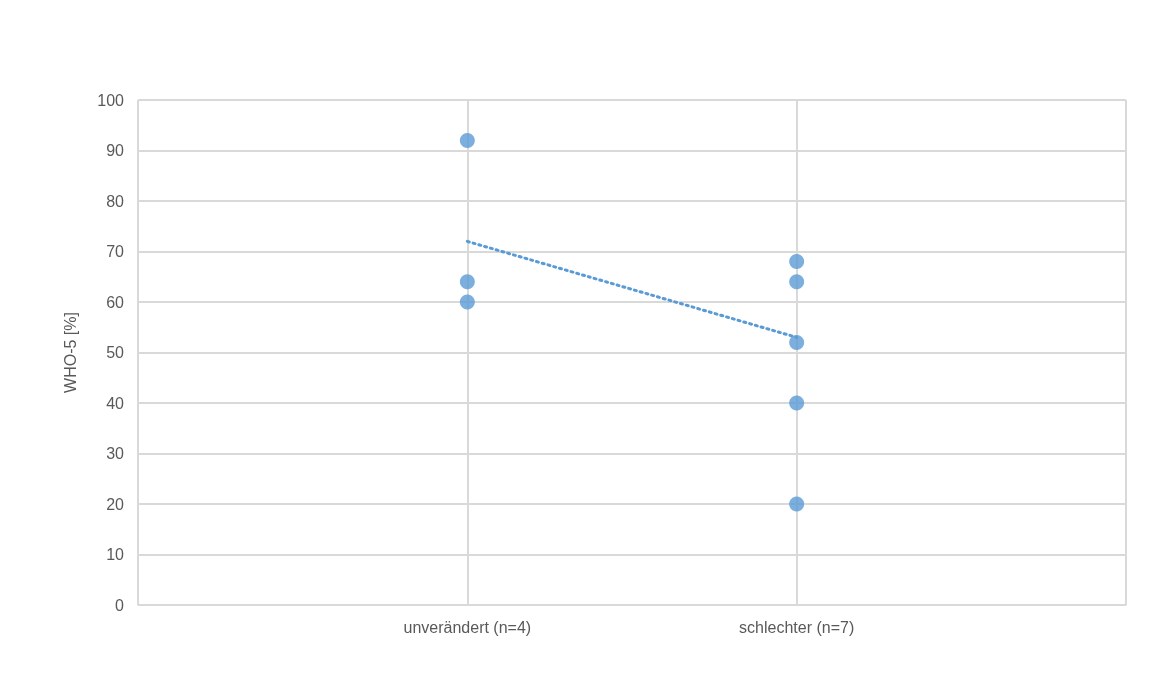  I want to click on y-tick-label: 80, so click(115, 201).